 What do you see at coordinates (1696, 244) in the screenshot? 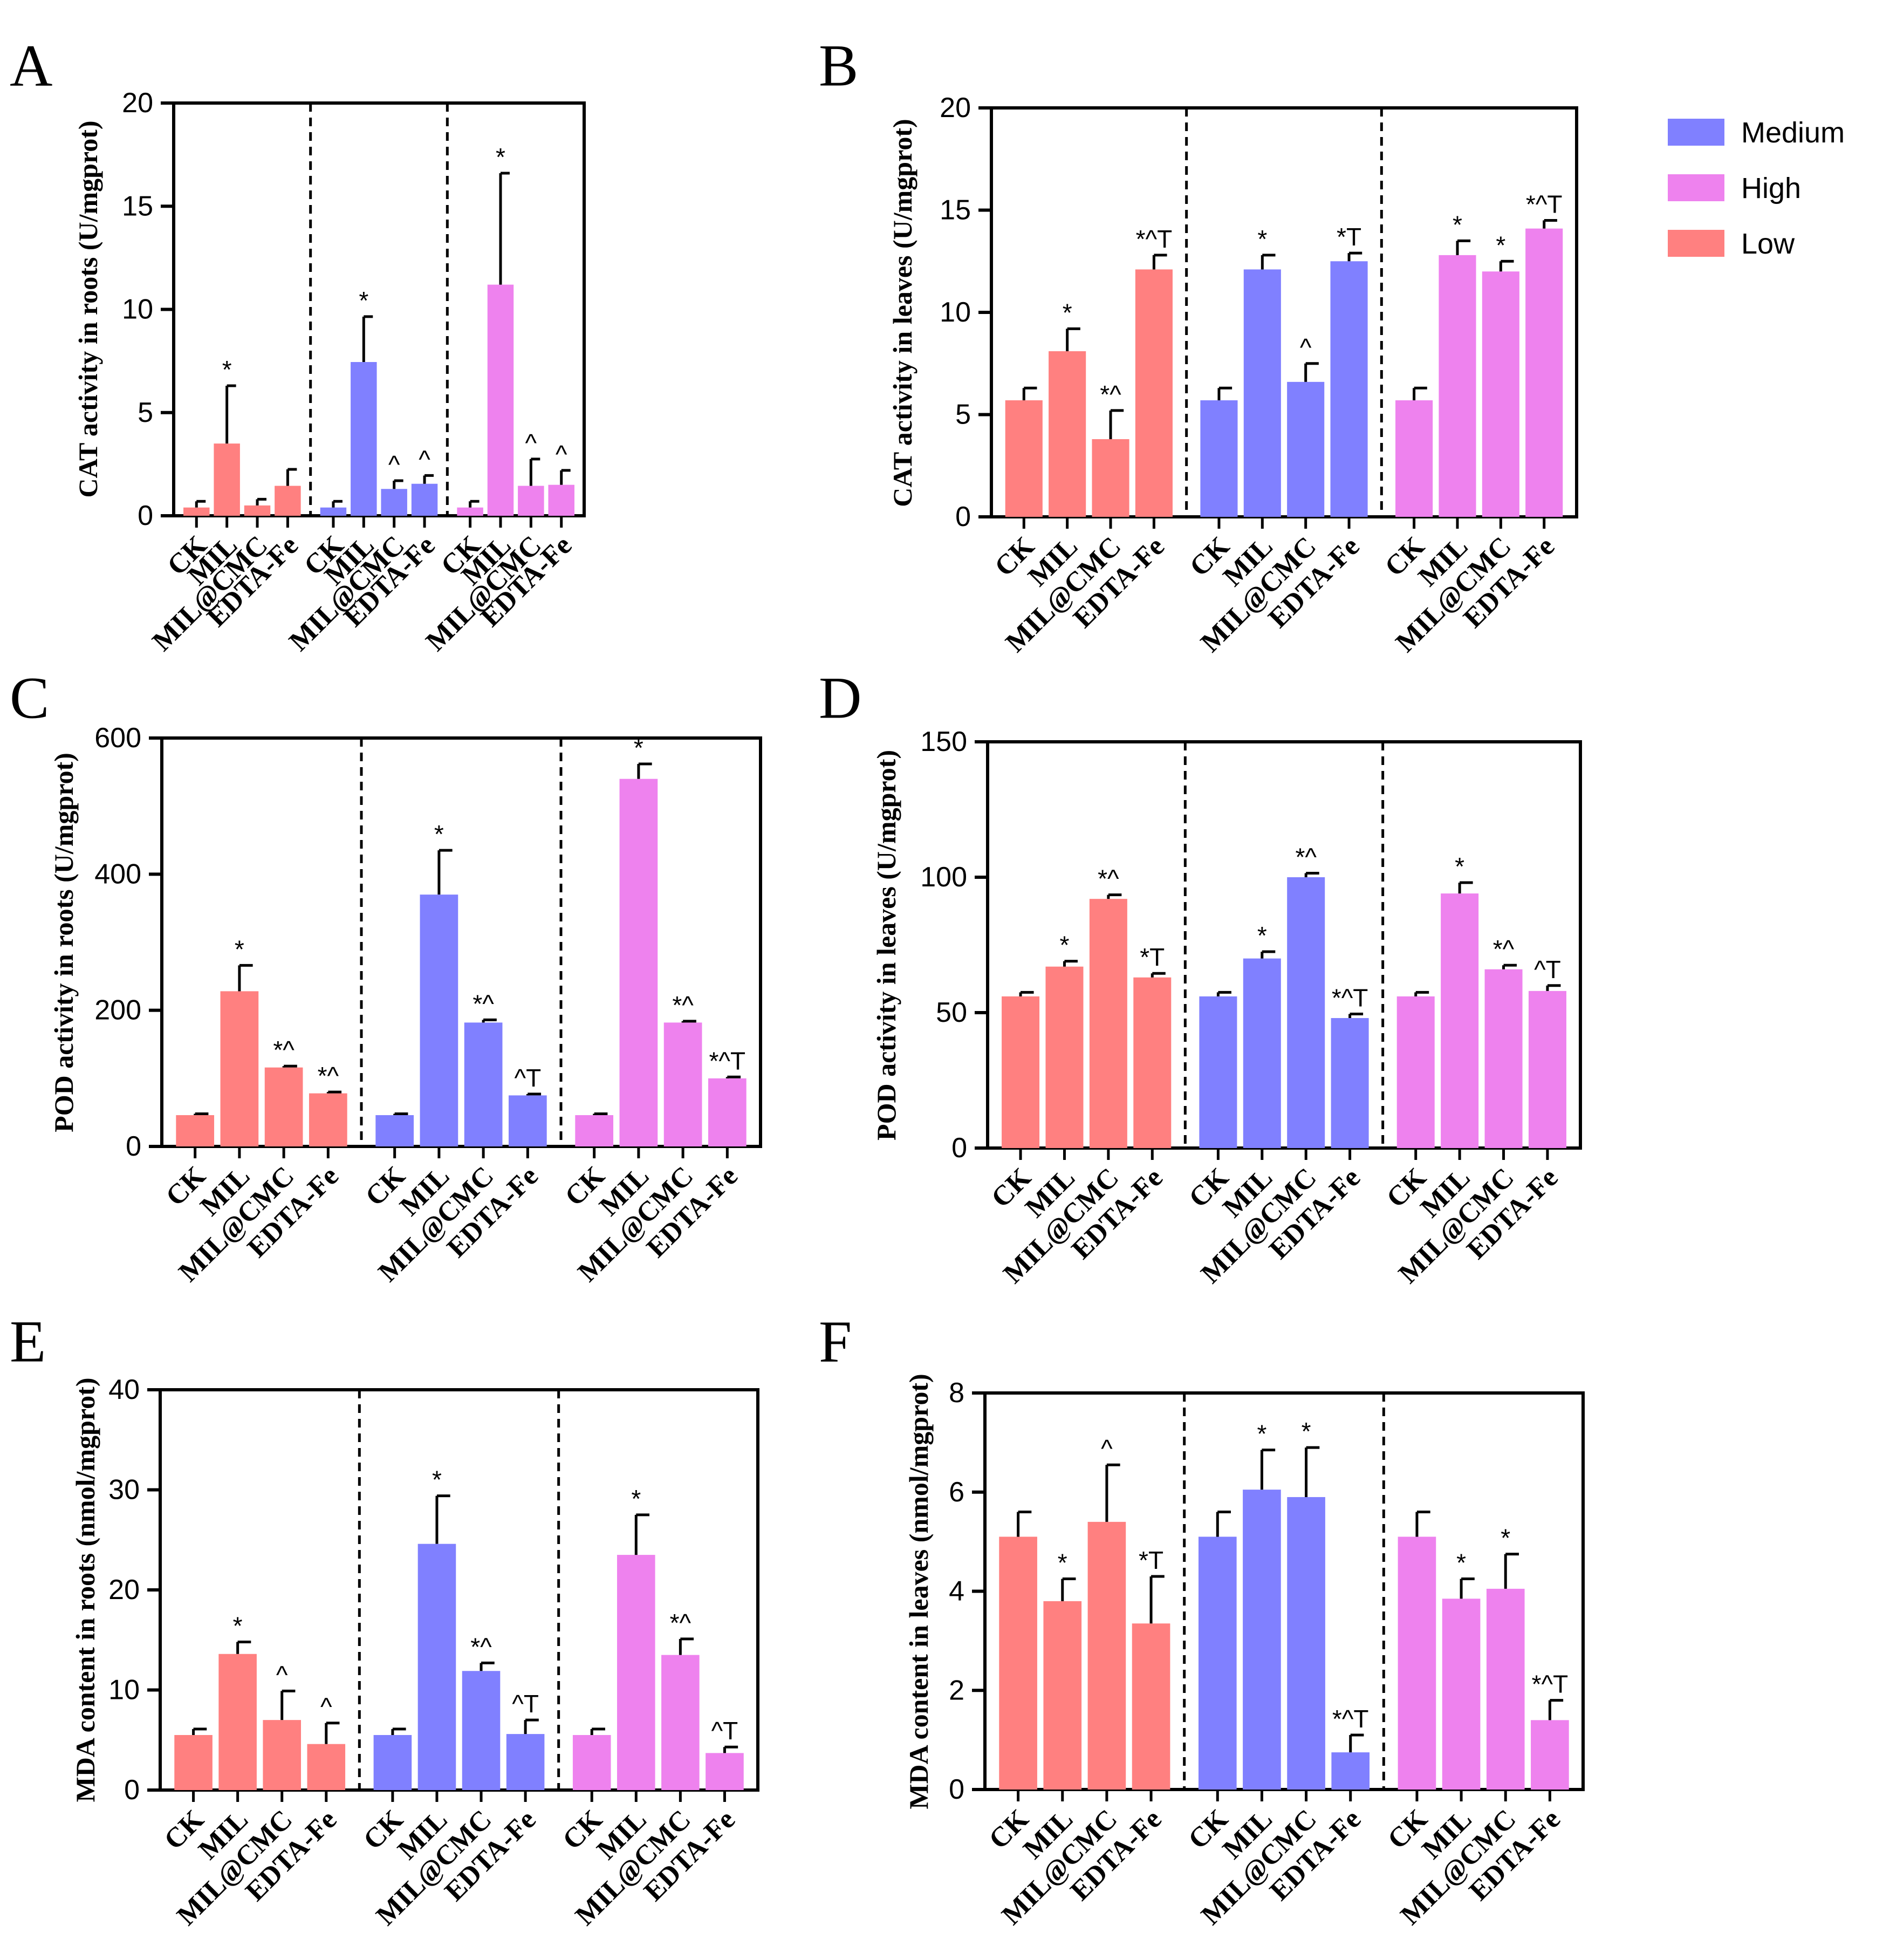
I see `legend-swatch-low` at bounding box center [1696, 244].